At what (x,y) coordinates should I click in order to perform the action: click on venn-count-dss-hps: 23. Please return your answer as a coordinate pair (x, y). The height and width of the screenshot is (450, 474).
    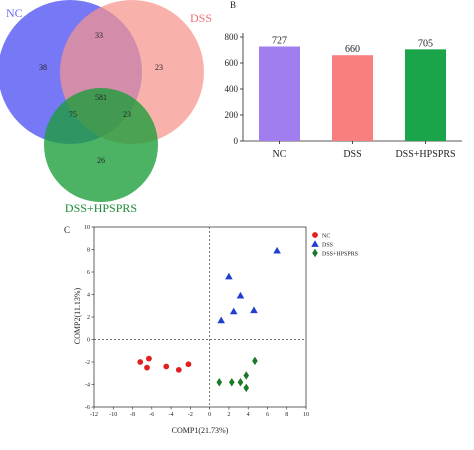
    Looking at the image, I should click on (127, 114).